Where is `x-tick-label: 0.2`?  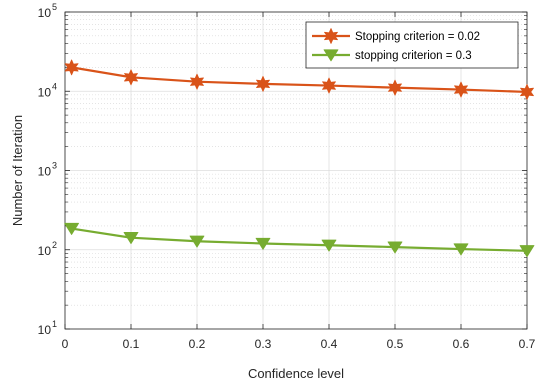
x-tick-label: 0.2 is located at coordinates (197, 344).